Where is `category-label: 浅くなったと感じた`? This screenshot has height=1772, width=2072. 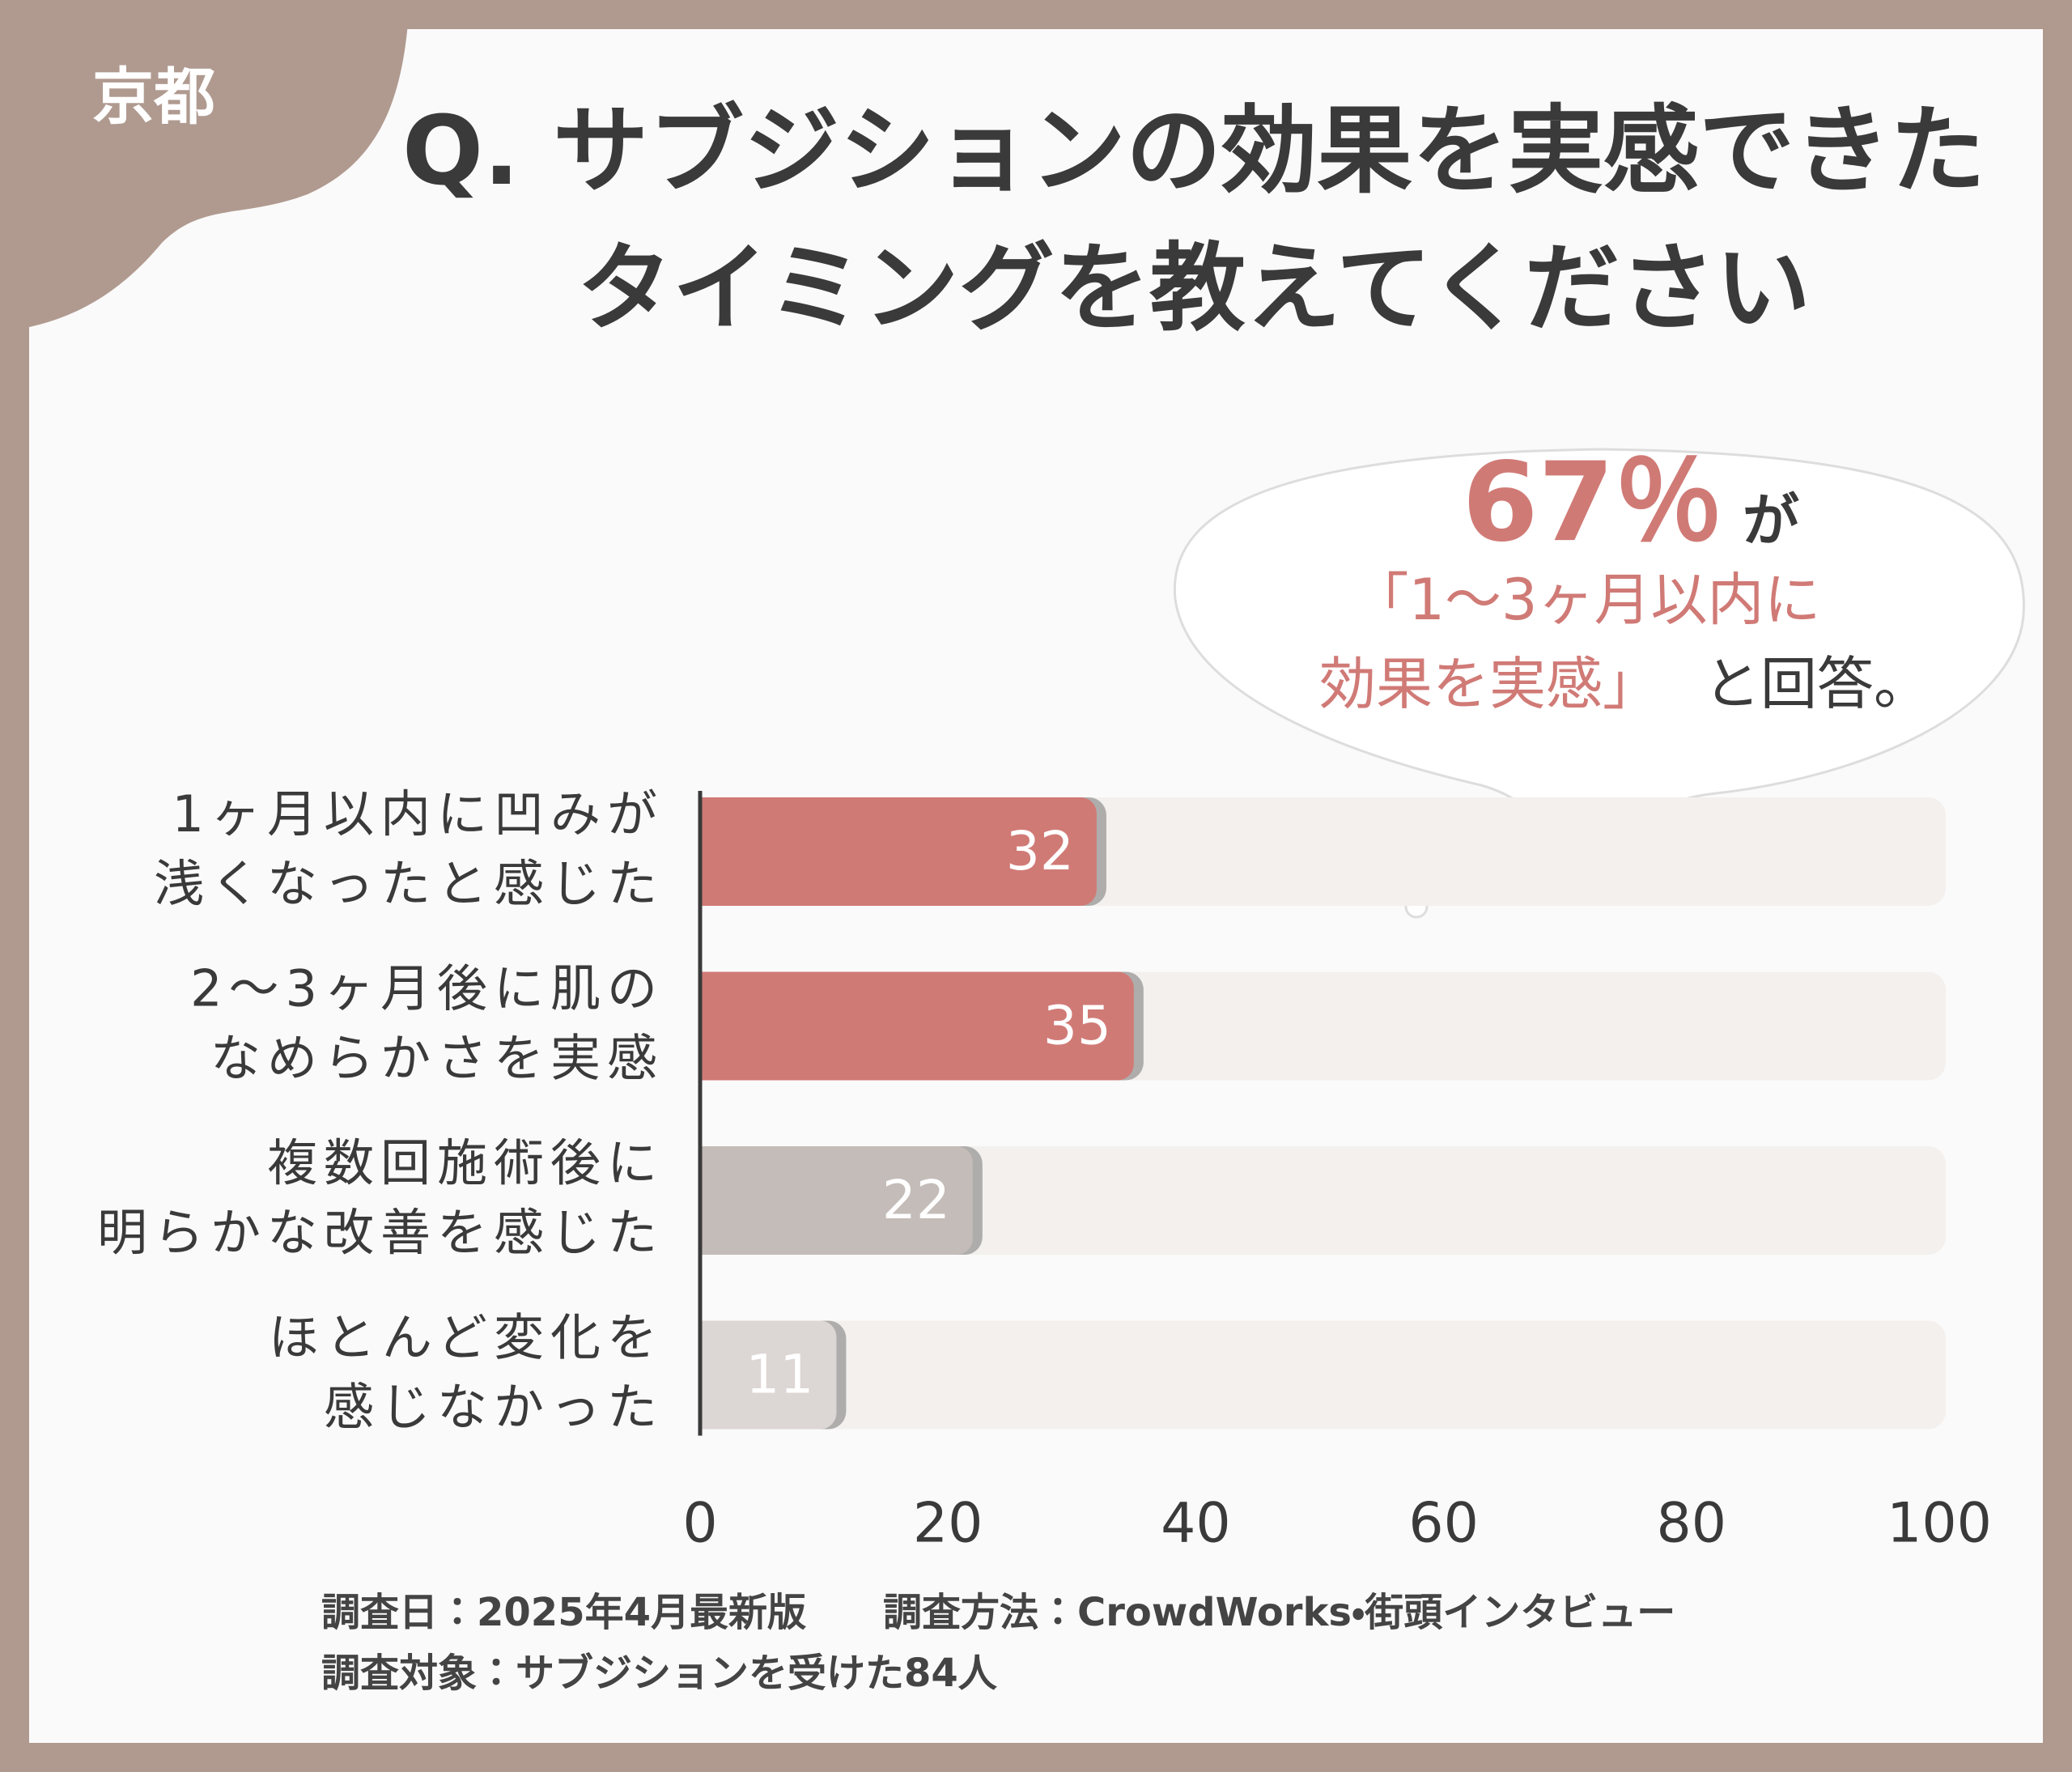 category-label: 浅くなったと感じた is located at coordinates (409, 884).